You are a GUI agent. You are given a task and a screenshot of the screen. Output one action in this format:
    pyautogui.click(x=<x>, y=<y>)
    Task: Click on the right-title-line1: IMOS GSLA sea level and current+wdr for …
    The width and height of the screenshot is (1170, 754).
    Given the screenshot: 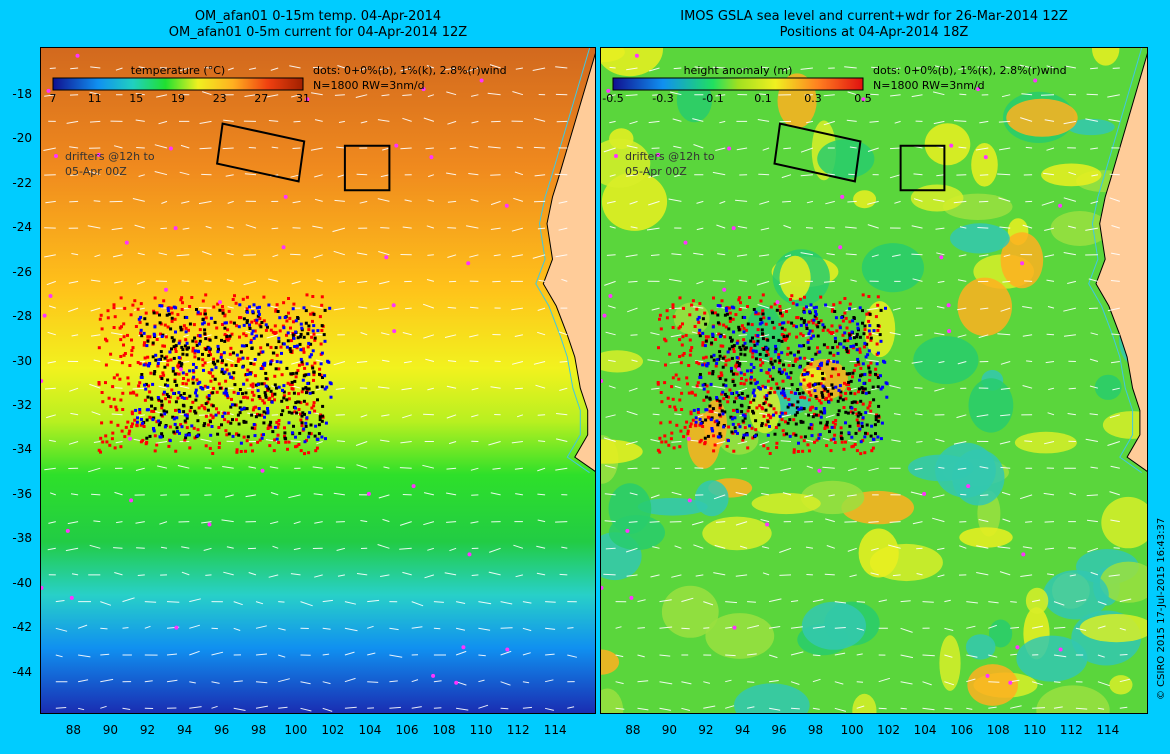 What is the action you would take?
    pyautogui.click(x=874, y=16)
    